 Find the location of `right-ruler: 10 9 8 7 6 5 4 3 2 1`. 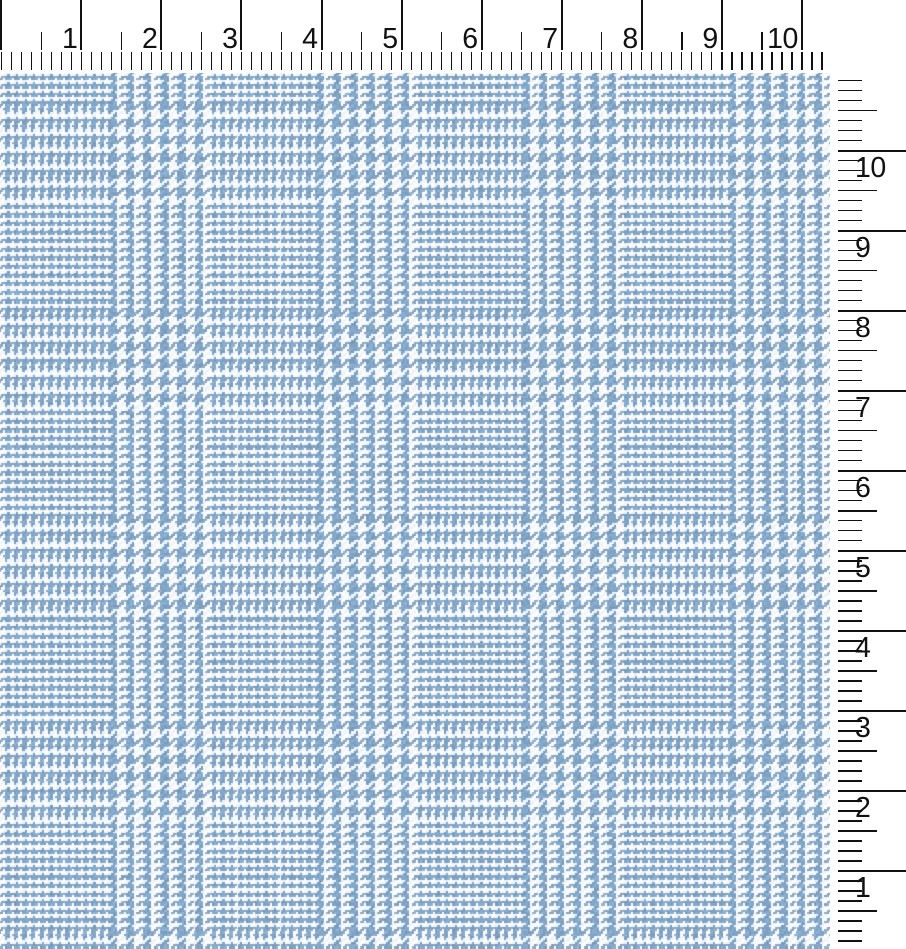

right-ruler: 10 9 8 7 6 5 4 3 2 1 is located at coordinates (868, 474).